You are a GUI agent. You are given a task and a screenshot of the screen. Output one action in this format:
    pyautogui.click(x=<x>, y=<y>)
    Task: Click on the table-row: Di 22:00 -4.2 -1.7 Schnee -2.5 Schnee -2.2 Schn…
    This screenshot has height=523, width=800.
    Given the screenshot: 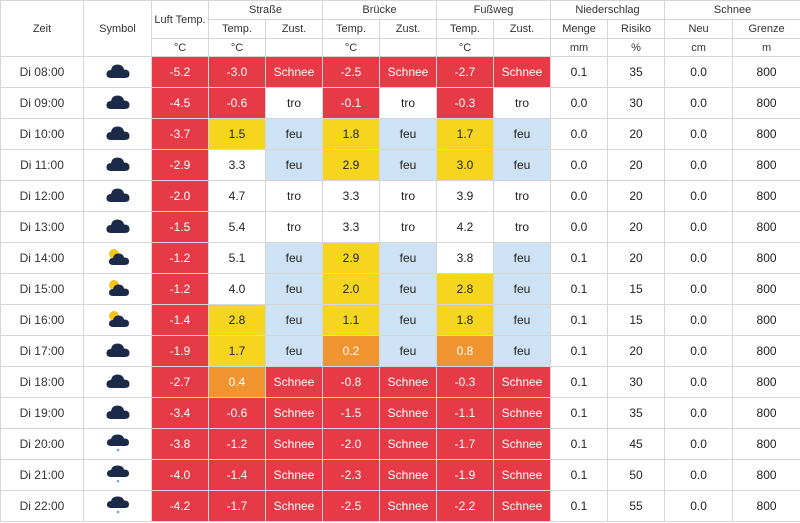 What is the action you would take?
    pyautogui.click(x=400, y=506)
    